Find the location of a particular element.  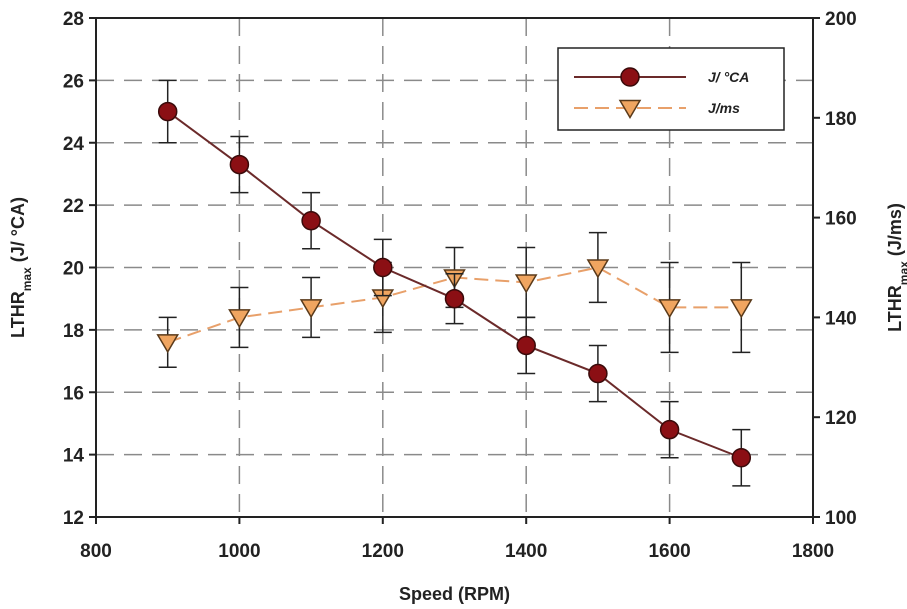

x-tick-label: 1200 is located at coordinates (383, 551).